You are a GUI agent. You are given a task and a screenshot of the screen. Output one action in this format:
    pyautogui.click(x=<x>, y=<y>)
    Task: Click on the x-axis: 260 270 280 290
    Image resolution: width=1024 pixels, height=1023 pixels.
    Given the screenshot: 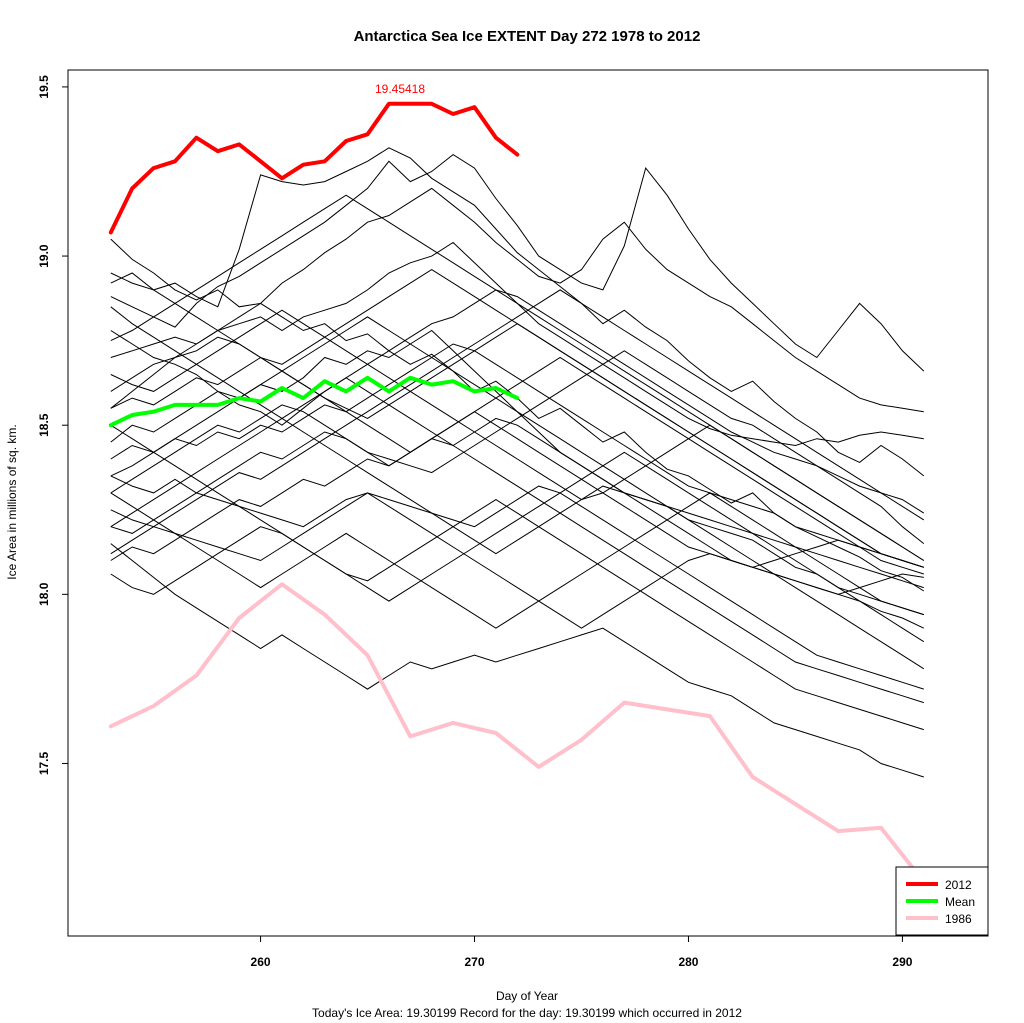 What is the action you would take?
    pyautogui.click(x=582, y=952)
    